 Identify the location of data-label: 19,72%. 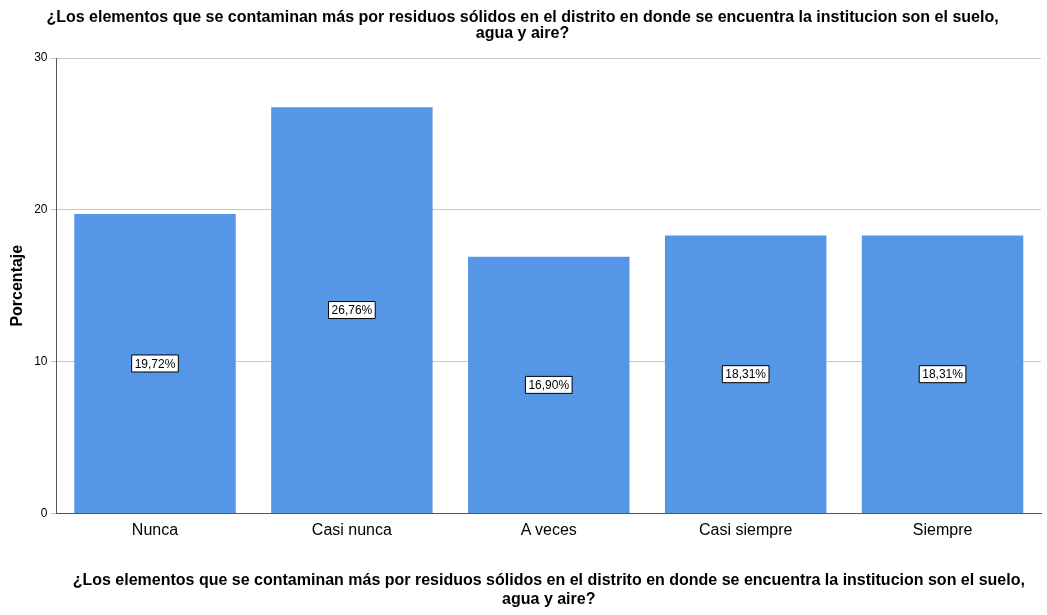
(155, 363).